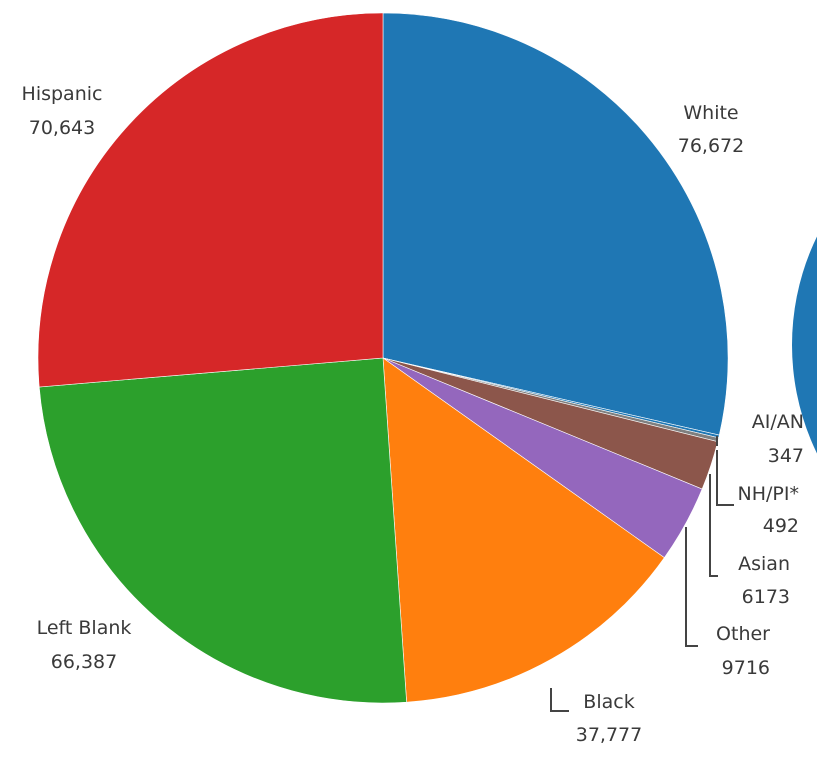  Describe the element at coordinates (764, 564) in the screenshot. I see `label-asian-name: Asian` at that location.